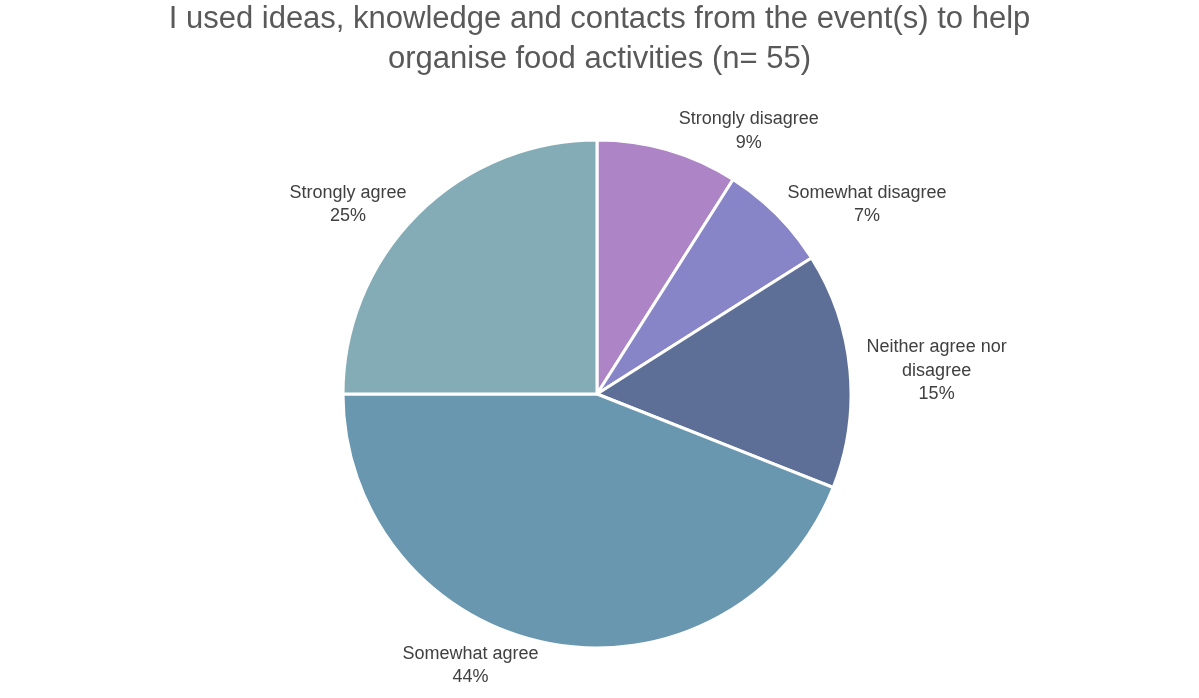 Image resolution: width=1199 pixels, height=698 pixels. What do you see at coordinates (867, 191) in the screenshot?
I see `slice-label: Somewhat disagree` at bounding box center [867, 191].